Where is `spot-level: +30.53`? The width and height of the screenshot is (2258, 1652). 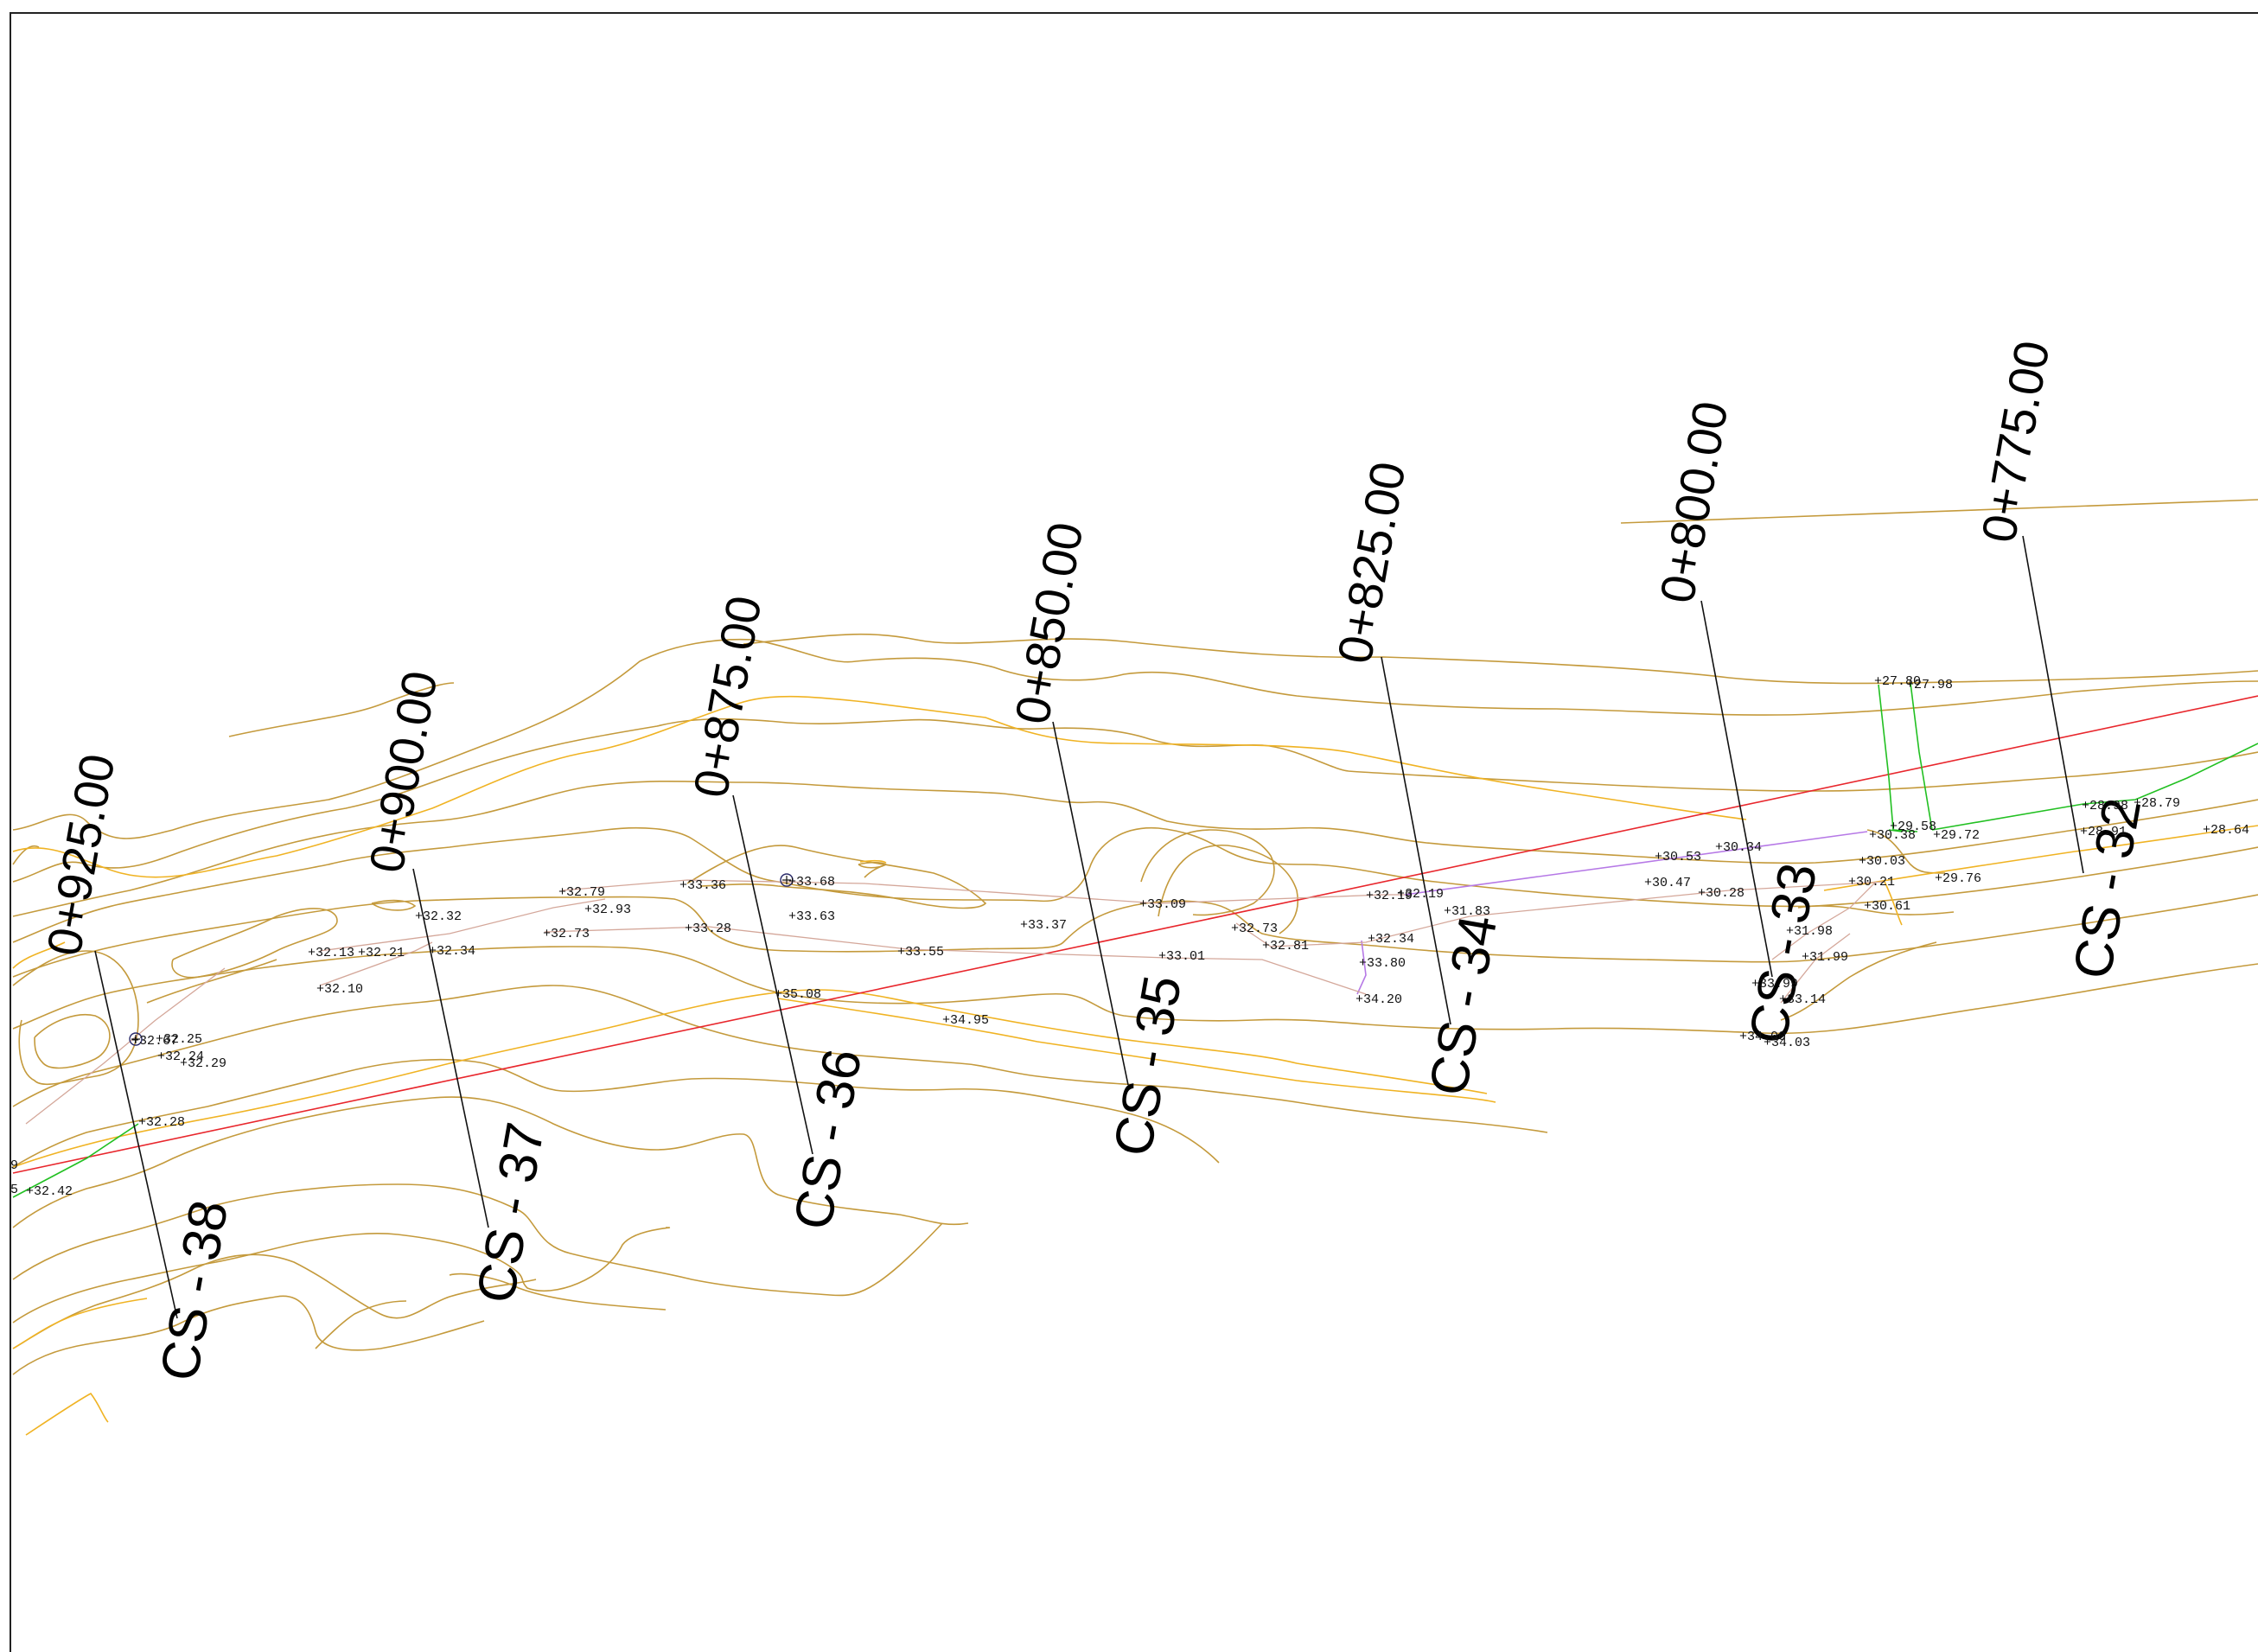
spot-level: +30.53 is located at coordinates (1678, 857).